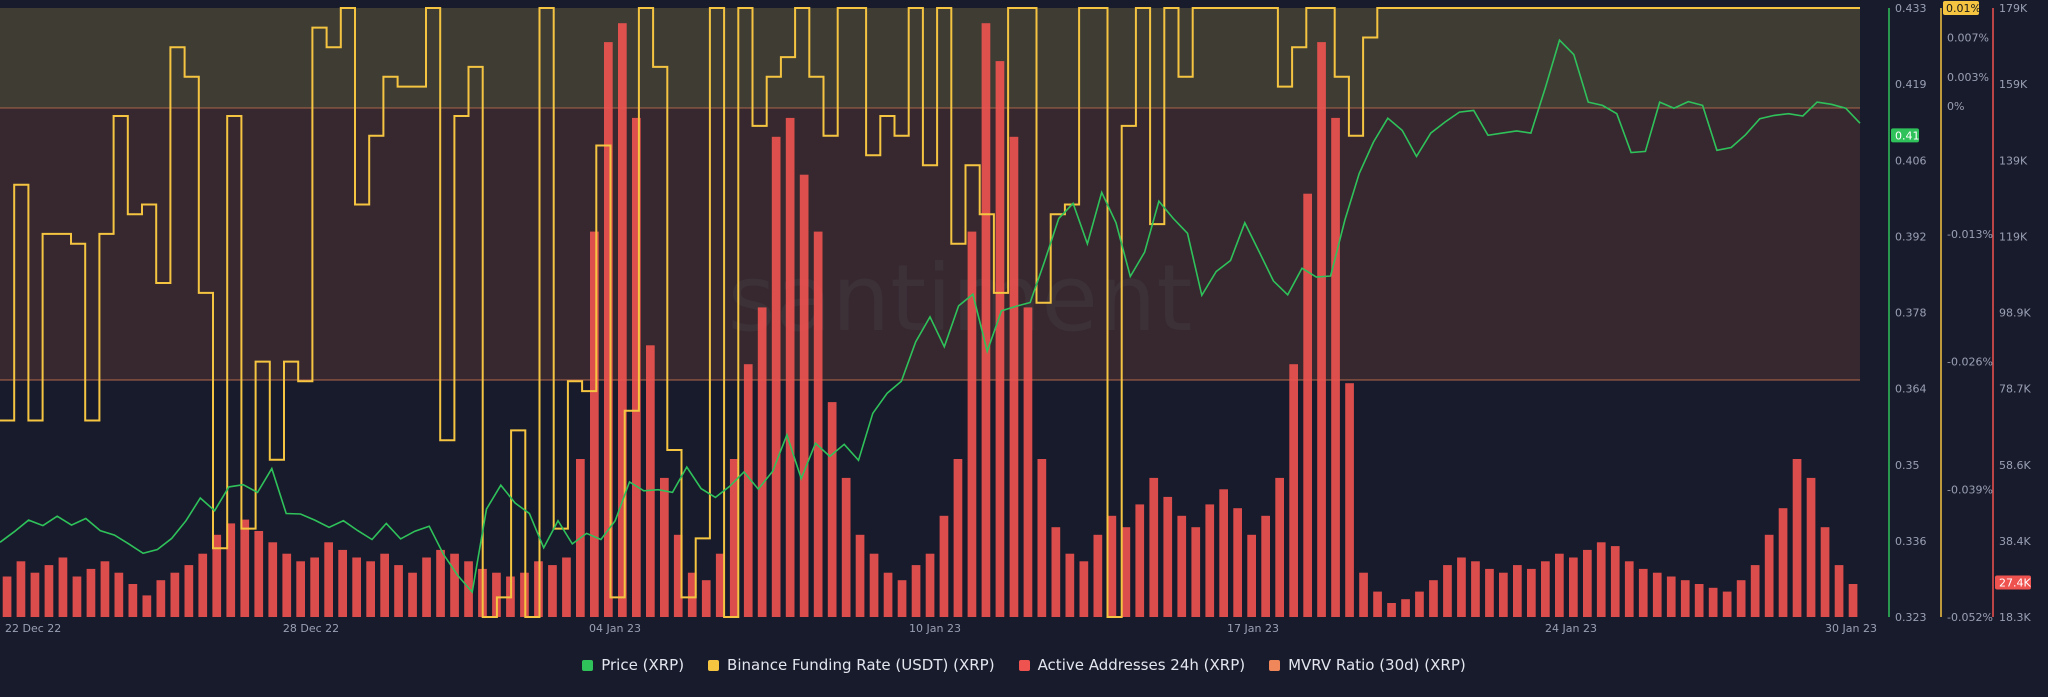 The width and height of the screenshot is (2048, 697). Describe the element at coordinates (930, 58) in the screenshot. I see `mvrv-band-upper` at that location.